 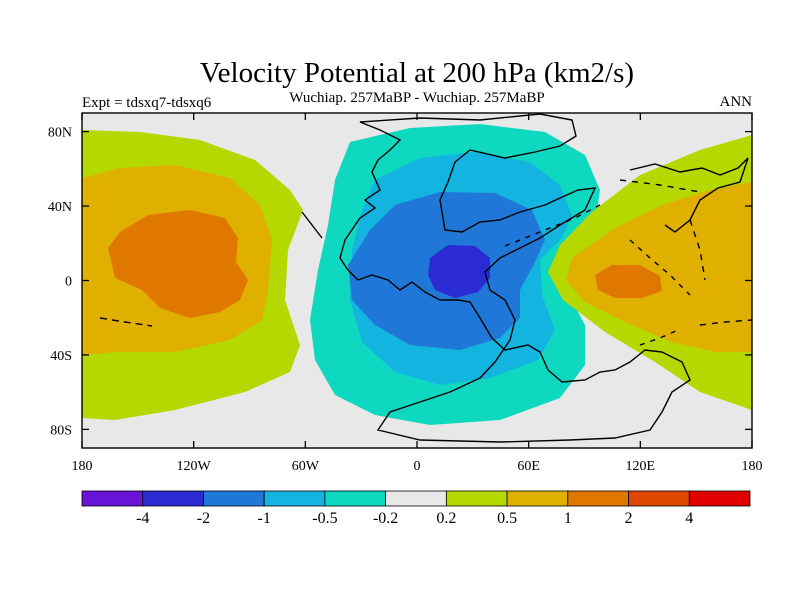 What do you see at coordinates (417, 466) in the screenshot?
I see `x-tick-label: 0` at bounding box center [417, 466].